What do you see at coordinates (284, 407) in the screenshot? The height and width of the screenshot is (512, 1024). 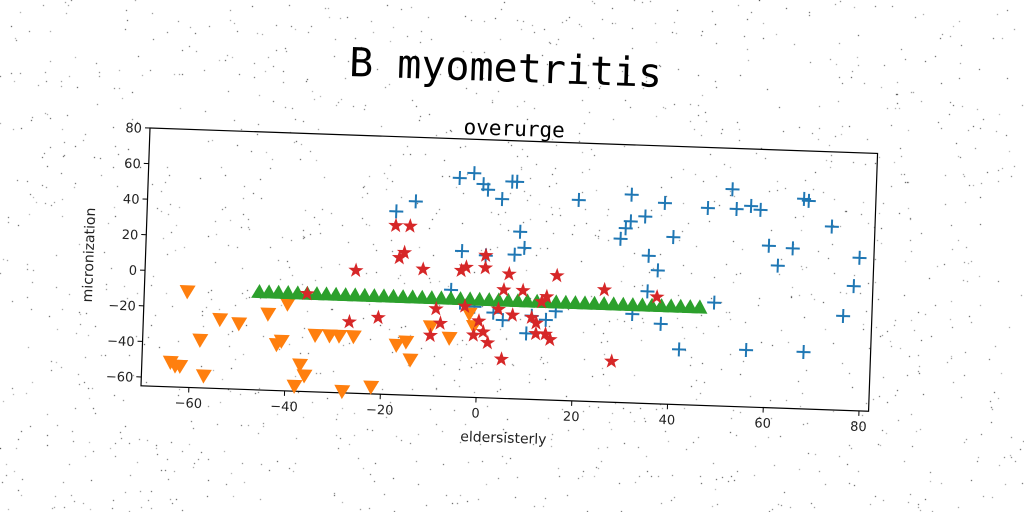 I see `x-tick-label: −40` at bounding box center [284, 407].